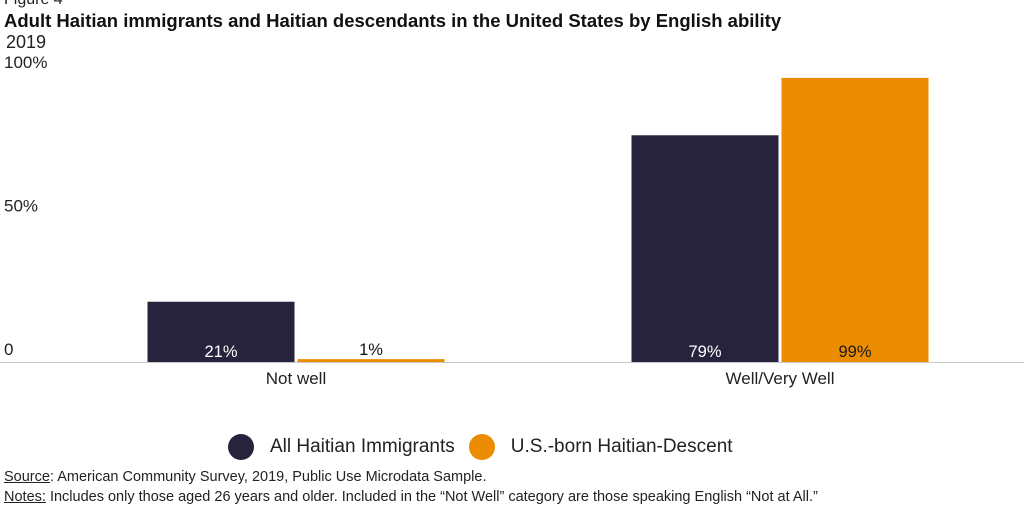 The width and height of the screenshot is (1024, 512). I want to click on data-label: 79%, so click(704, 352).